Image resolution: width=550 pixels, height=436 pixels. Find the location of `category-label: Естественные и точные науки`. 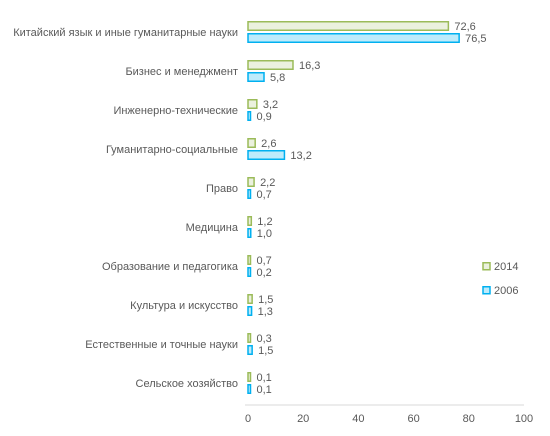

category-label: Естественные и точные науки is located at coordinates (161, 345).